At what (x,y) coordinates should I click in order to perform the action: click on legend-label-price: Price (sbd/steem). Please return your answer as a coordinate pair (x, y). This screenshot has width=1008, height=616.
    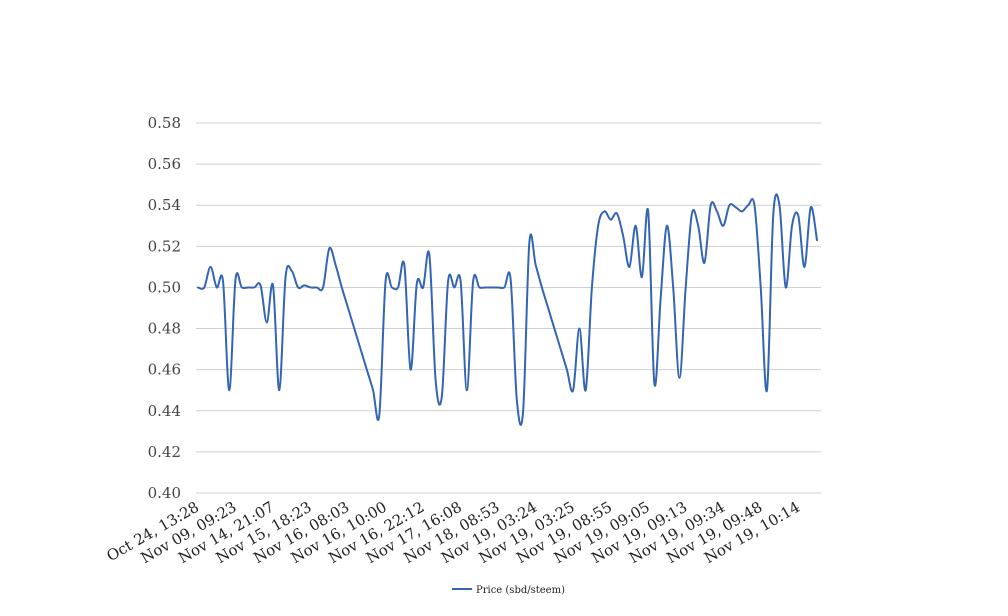
    Looking at the image, I should click on (520, 590).